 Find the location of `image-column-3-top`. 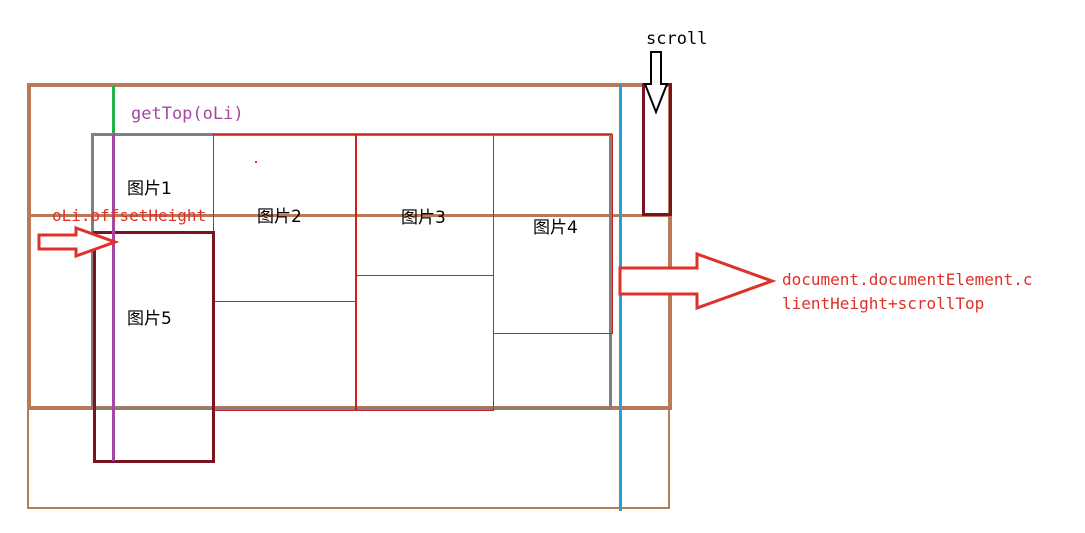

image-column-3-top is located at coordinates (424, 205).